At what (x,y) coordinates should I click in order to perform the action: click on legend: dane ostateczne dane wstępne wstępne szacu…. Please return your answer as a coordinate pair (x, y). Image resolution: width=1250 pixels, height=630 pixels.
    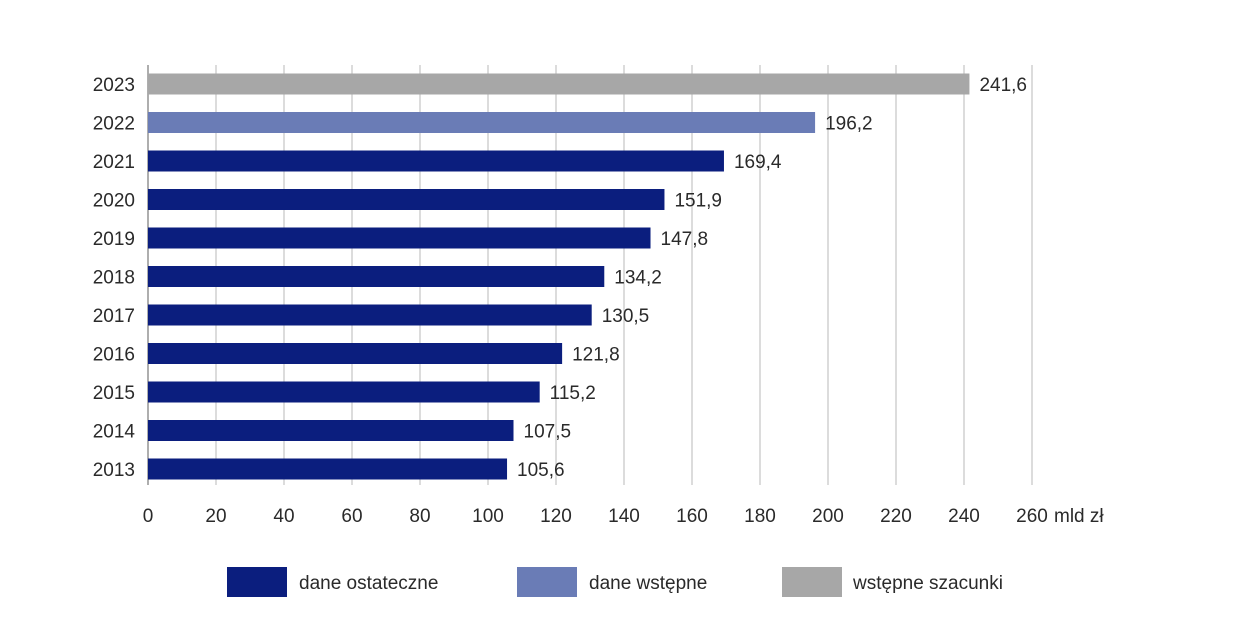
    Looking at the image, I should click on (615, 582).